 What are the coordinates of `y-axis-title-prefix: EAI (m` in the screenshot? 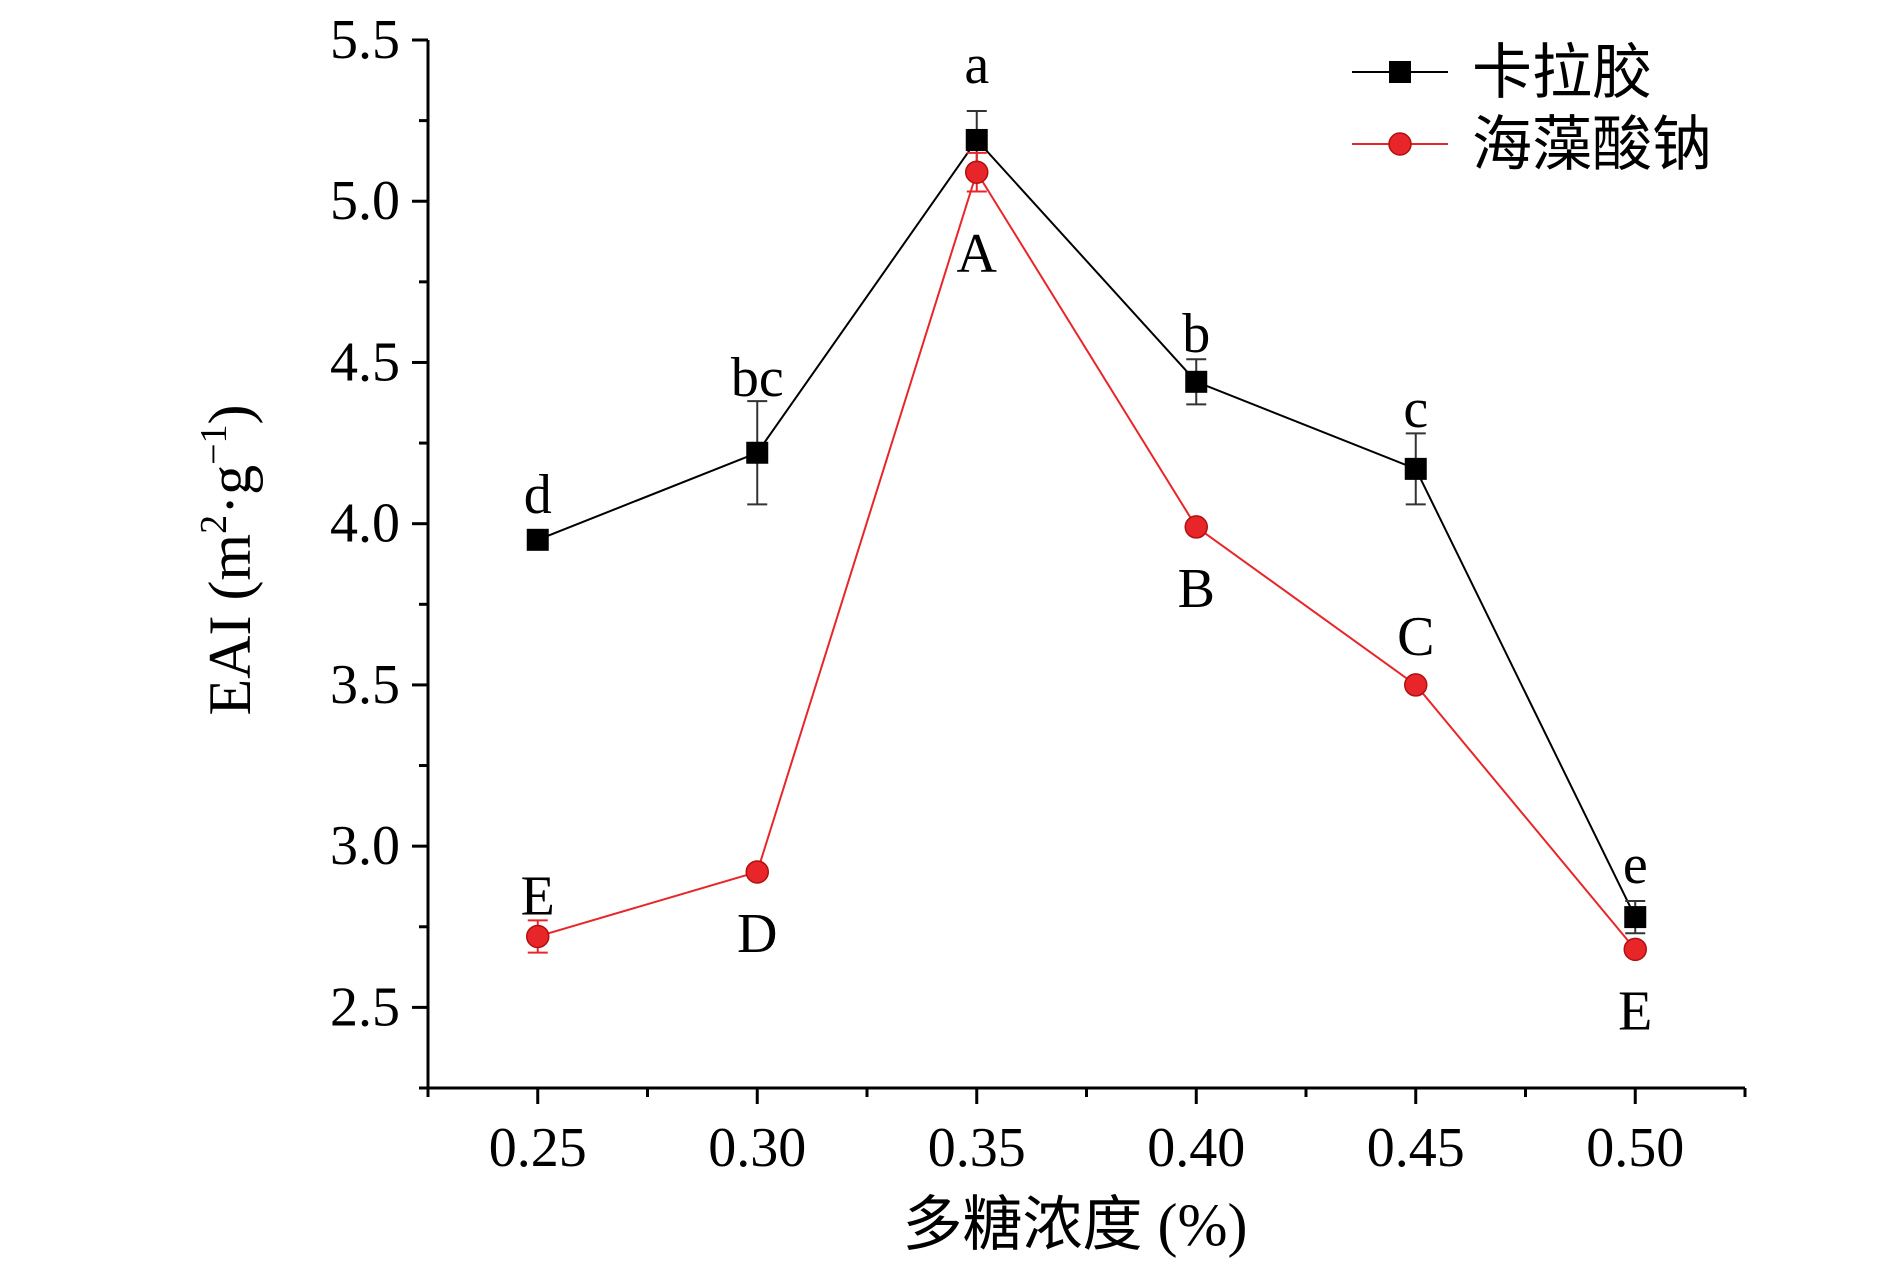 It's located at (230, 625).